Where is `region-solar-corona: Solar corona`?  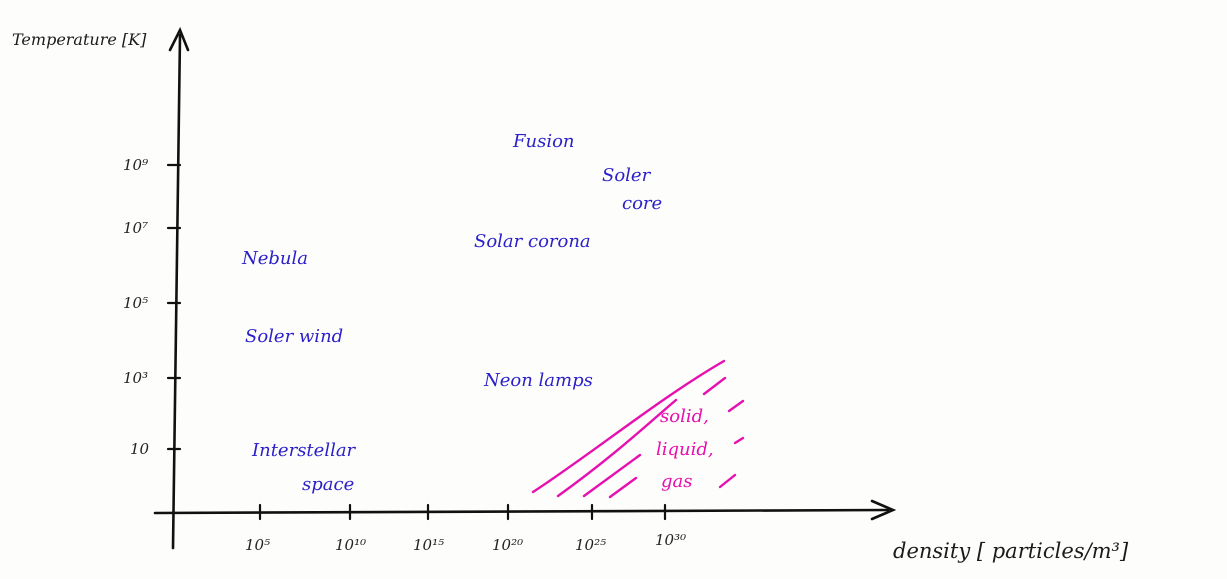 region-solar-corona: Solar corona is located at coordinates (532, 241).